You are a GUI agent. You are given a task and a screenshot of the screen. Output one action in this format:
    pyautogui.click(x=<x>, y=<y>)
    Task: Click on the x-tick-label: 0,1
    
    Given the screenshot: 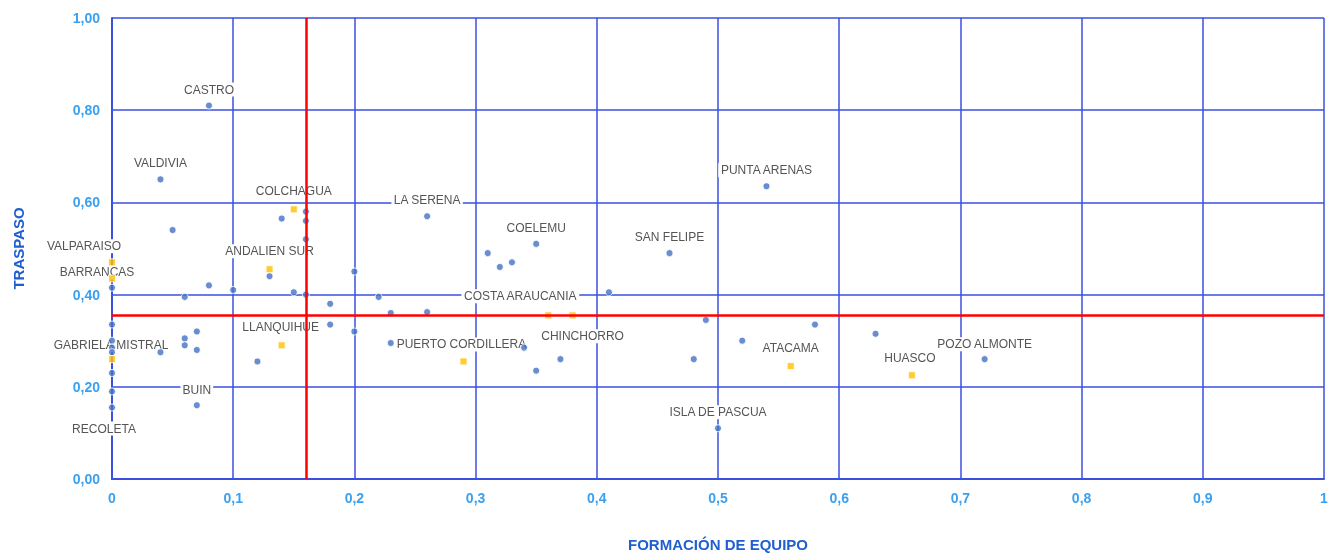 What is the action you would take?
    pyautogui.click(x=233, y=498)
    